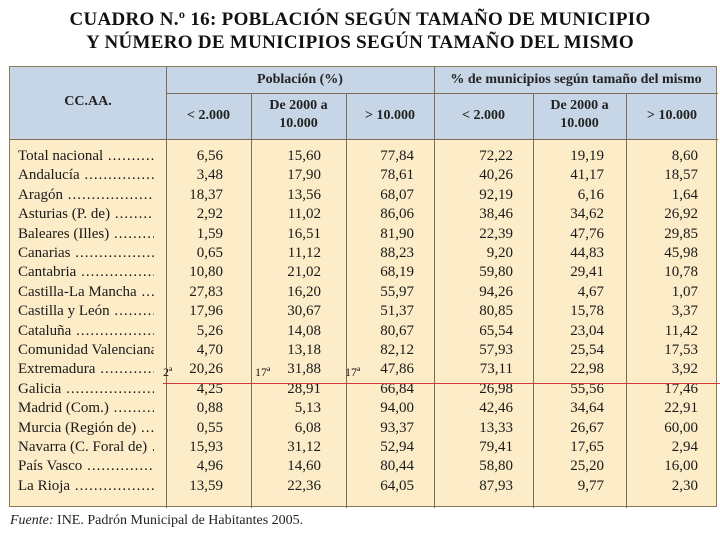 The image size is (720, 540). Describe the element at coordinates (681, 427) in the screenshot. I see `value-cell: 60,00` at that location.